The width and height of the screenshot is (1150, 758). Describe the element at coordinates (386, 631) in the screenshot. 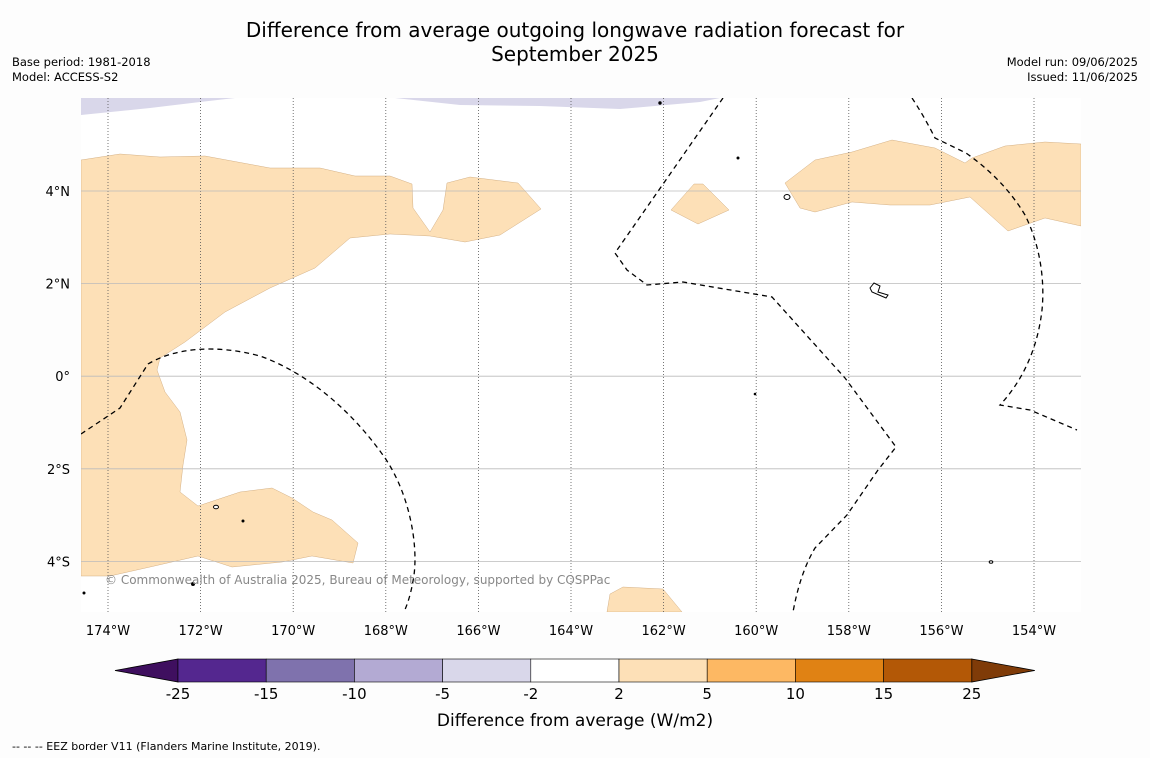

I see `longitude-label: 168°W` at that location.